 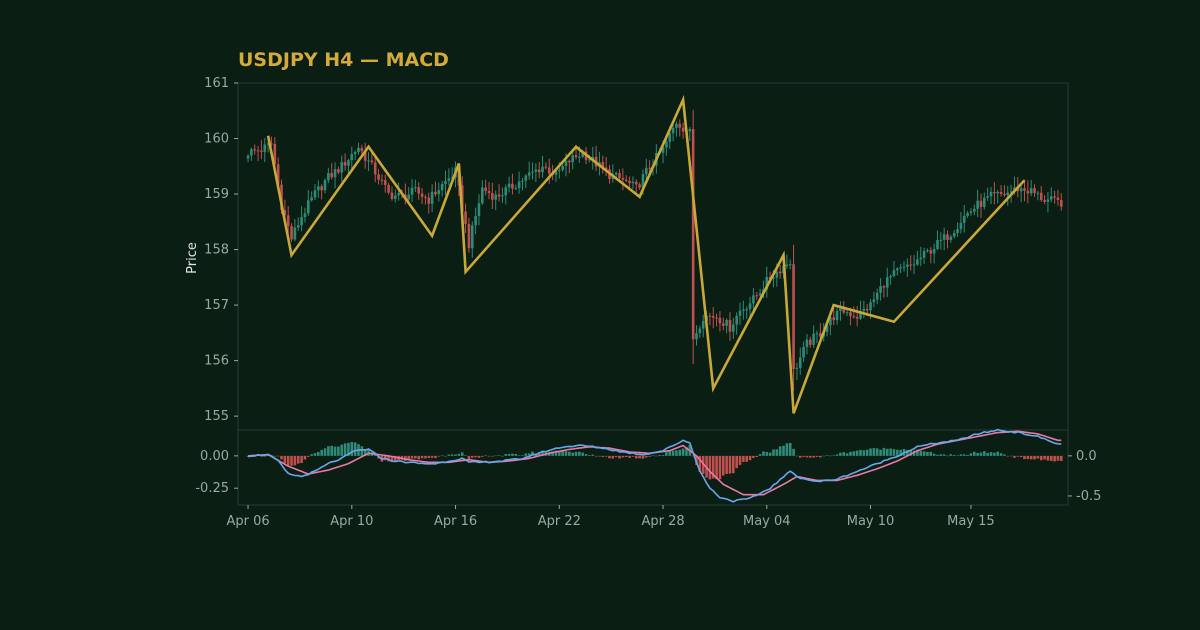 I want to click on macd-panel: 0.00 -0.25 0.0 -0.5, so click(x=648, y=467).